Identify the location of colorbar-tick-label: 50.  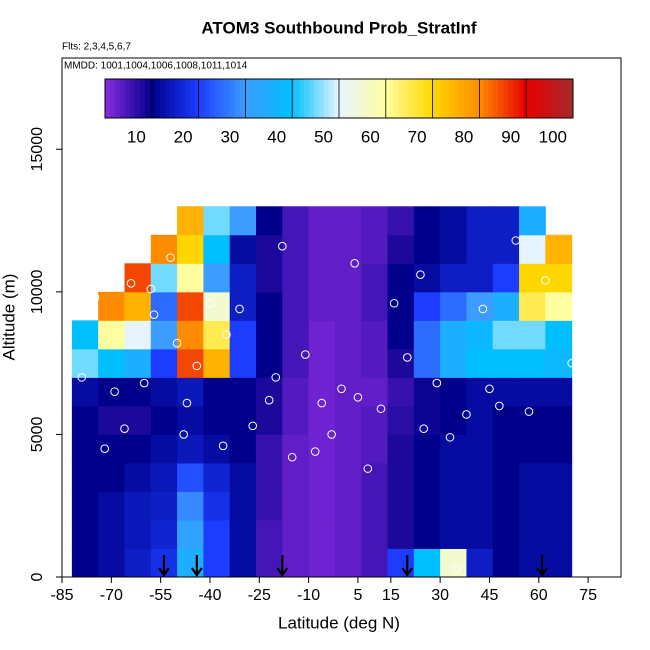
(323, 136).